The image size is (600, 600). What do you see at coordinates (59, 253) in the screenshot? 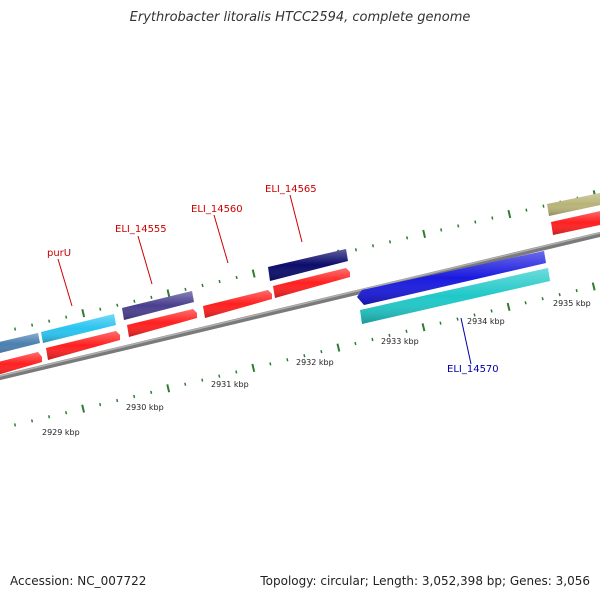
I see `gene-label-purU: purU` at bounding box center [59, 253].